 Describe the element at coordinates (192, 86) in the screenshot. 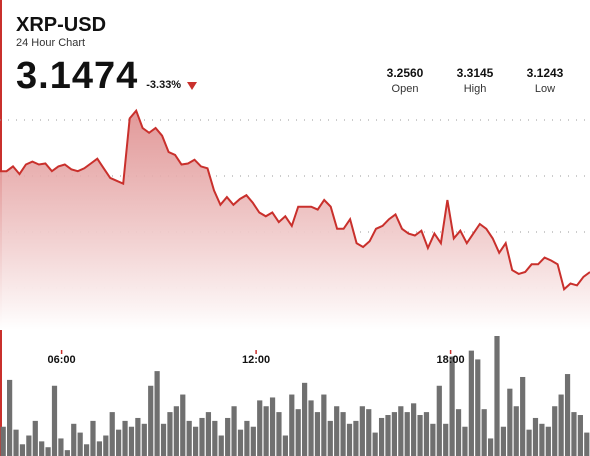

I see `down-triangle-icon` at that location.